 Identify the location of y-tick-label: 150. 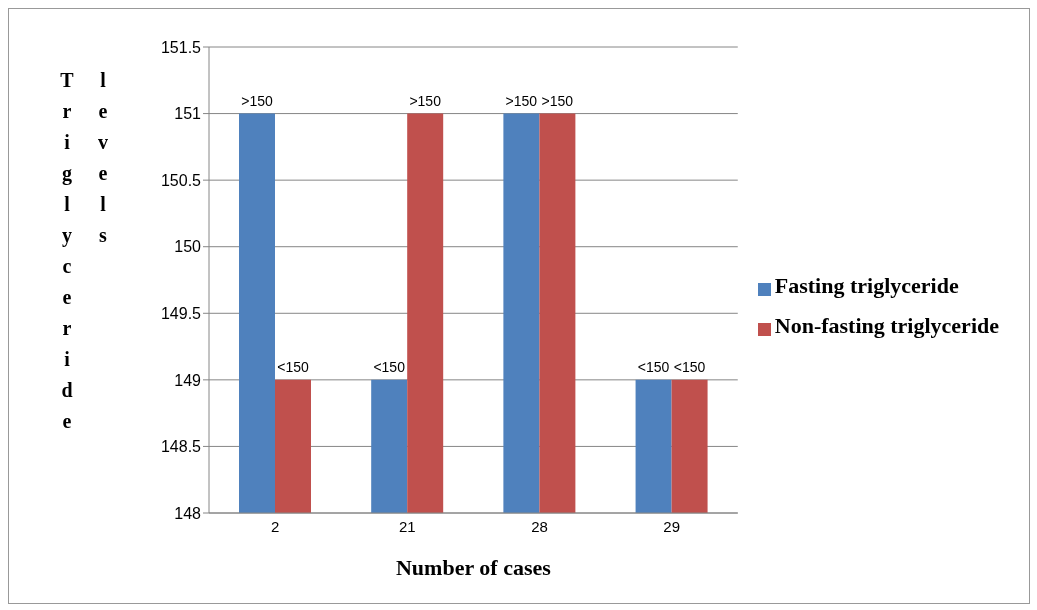
(188, 247).